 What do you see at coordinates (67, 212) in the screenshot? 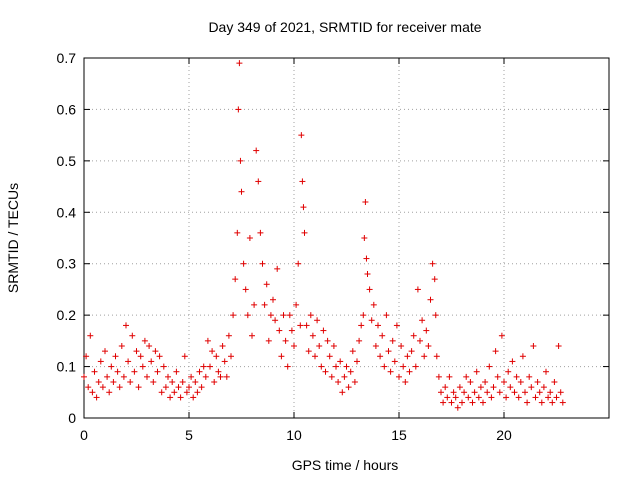
I see `y-tick-label: 0.4` at bounding box center [67, 212].